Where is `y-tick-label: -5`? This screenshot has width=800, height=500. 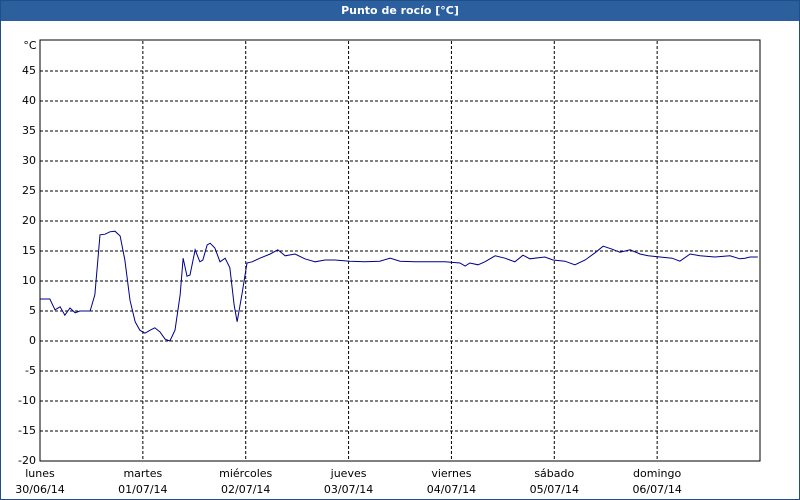
y-tick-label: -5 is located at coordinates (30, 370).